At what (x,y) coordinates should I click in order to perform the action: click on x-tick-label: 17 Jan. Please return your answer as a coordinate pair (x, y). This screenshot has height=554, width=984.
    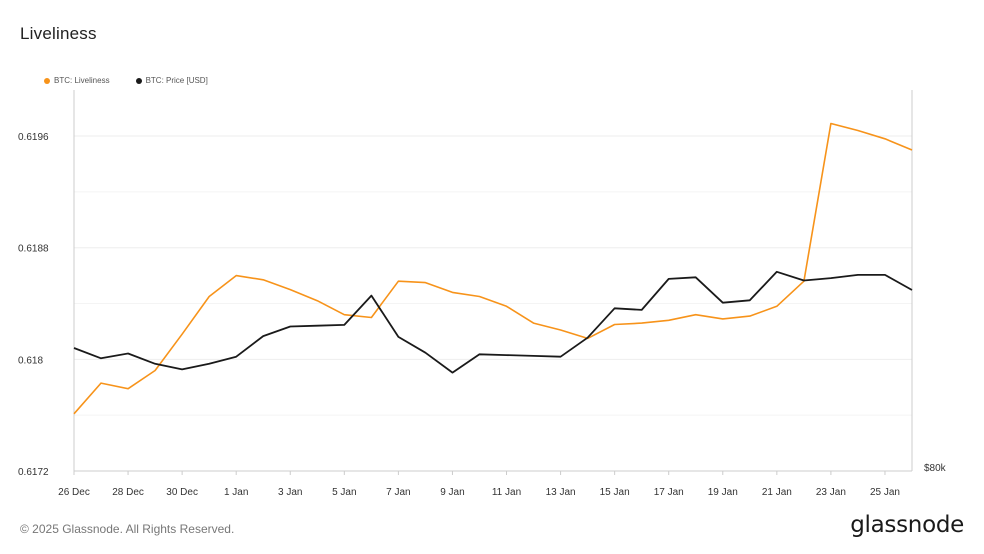
    Looking at the image, I should click on (669, 492).